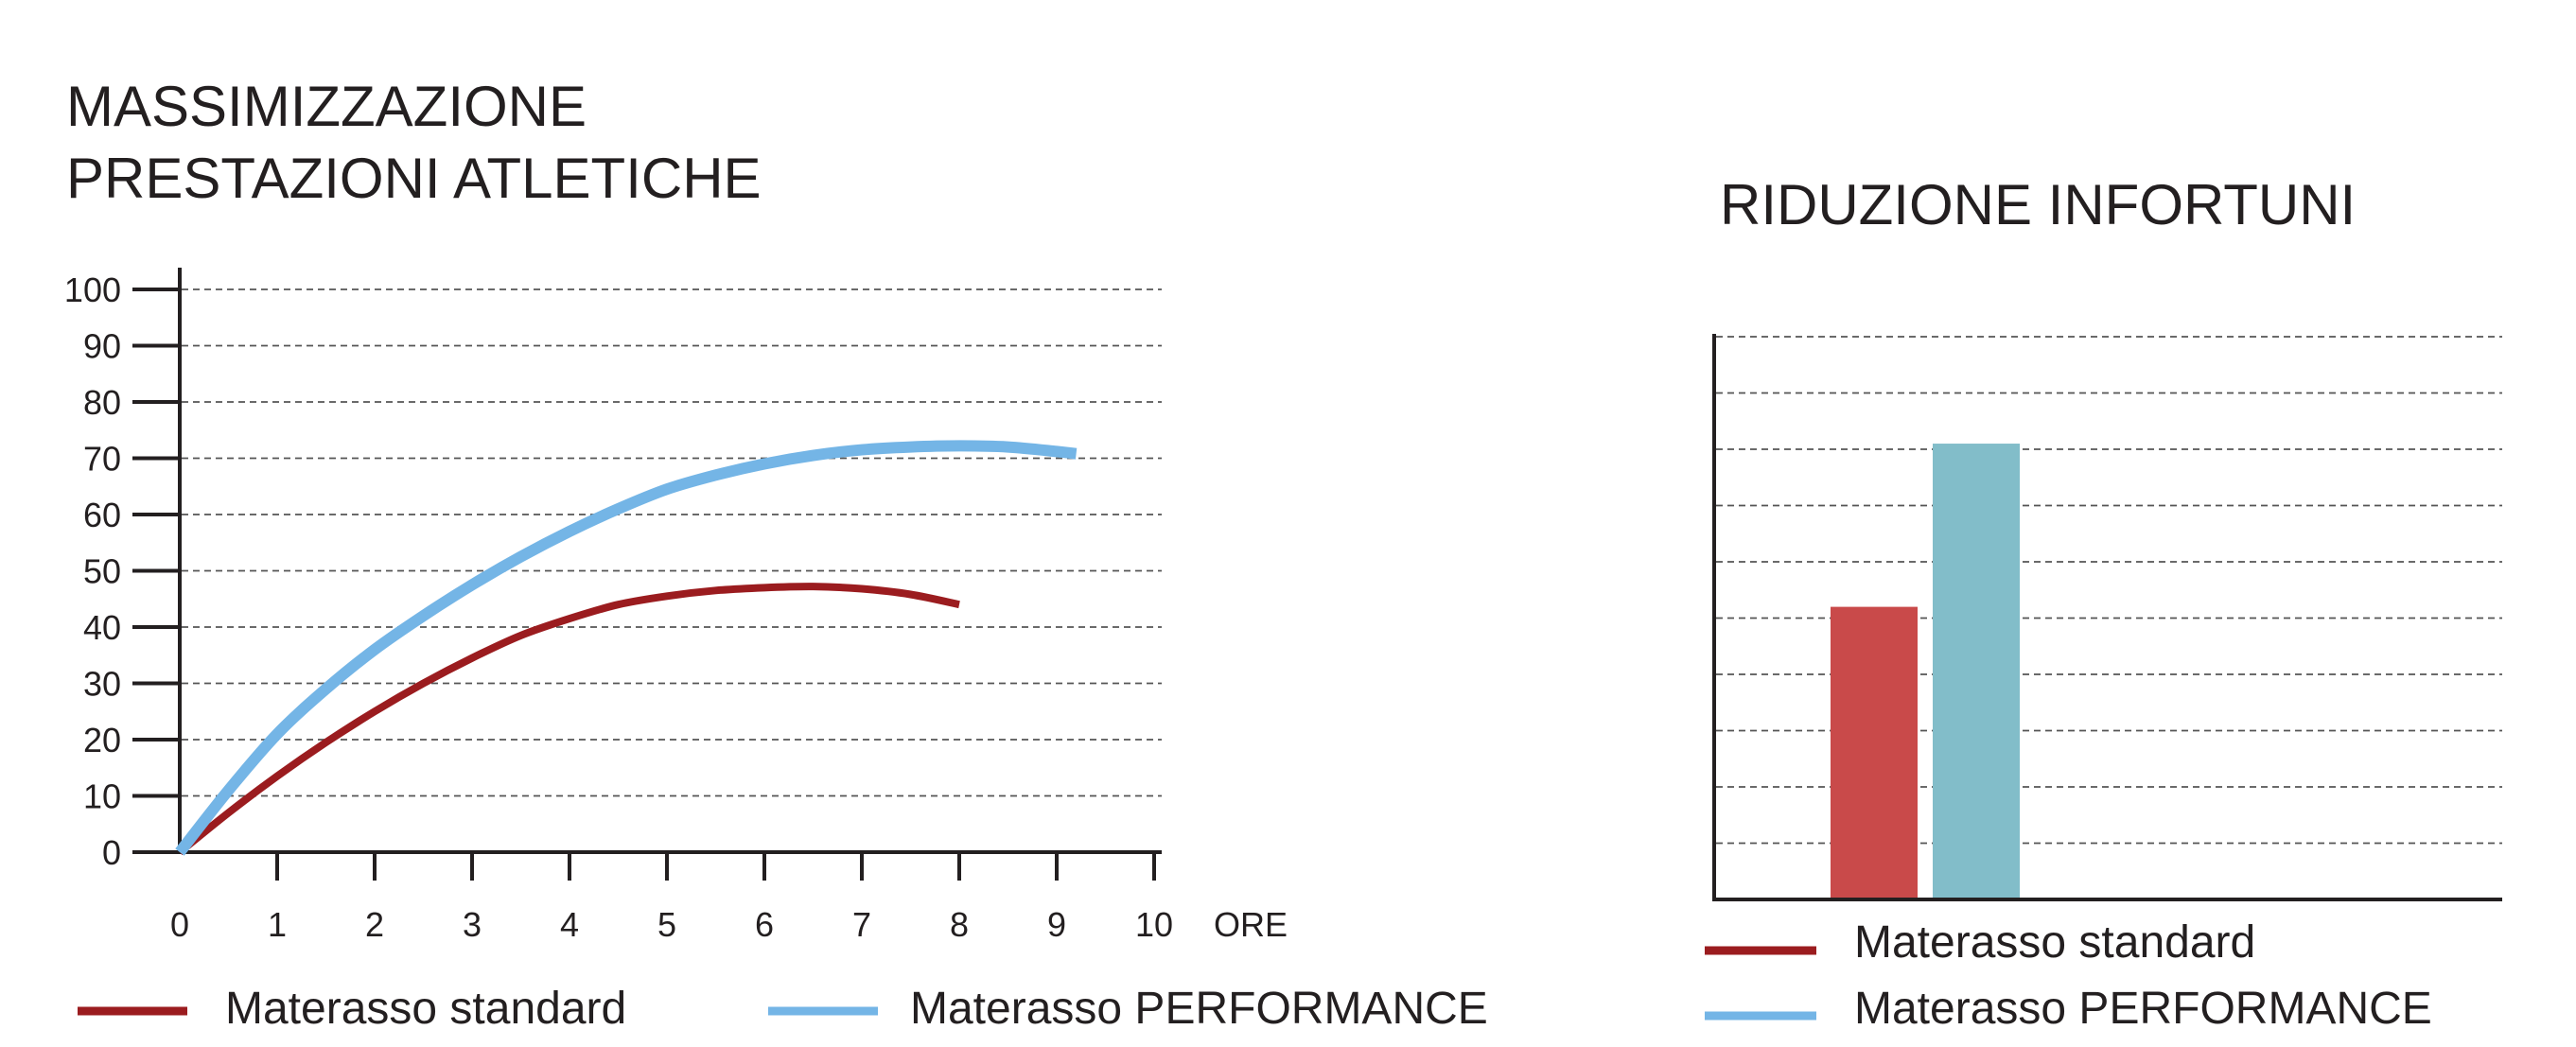  Describe the element at coordinates (102, 347) in the screenshot. I see `y-tick-label: 90` at that location.